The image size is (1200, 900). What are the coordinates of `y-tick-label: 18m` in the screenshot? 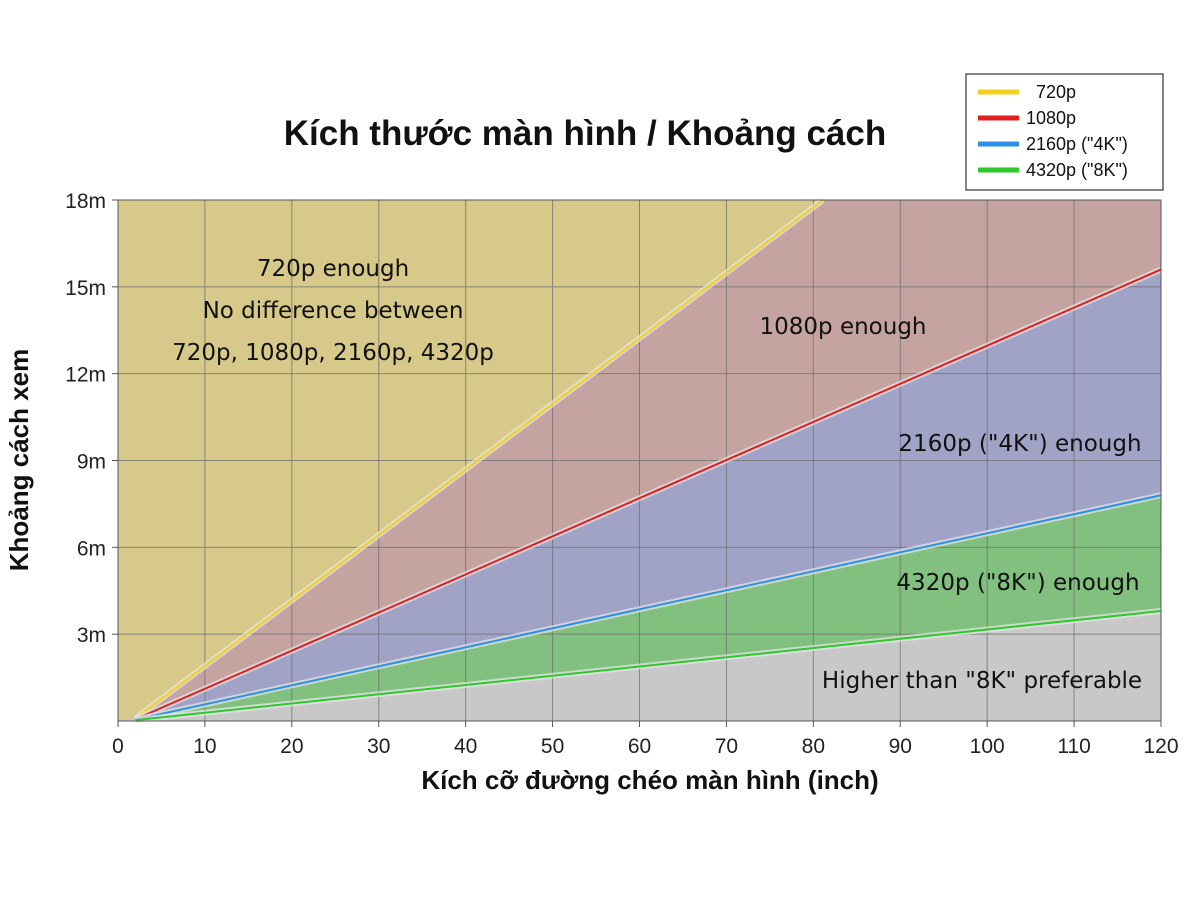 It's located at (85, 201).